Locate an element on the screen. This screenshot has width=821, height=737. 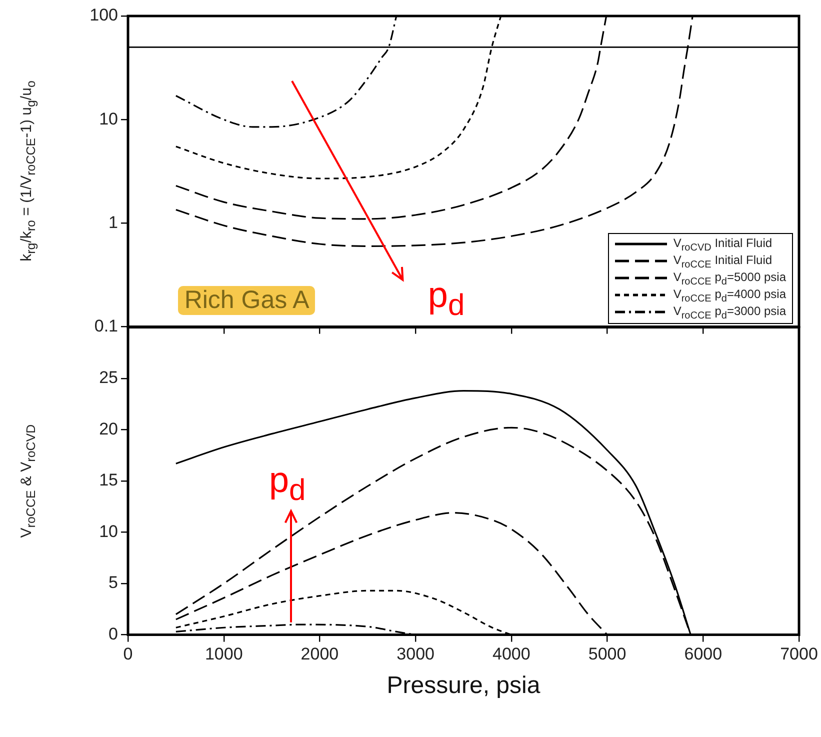
legend-label: V$_{roCCE}$ Initial Fluid is located at coordinates (722, 261).